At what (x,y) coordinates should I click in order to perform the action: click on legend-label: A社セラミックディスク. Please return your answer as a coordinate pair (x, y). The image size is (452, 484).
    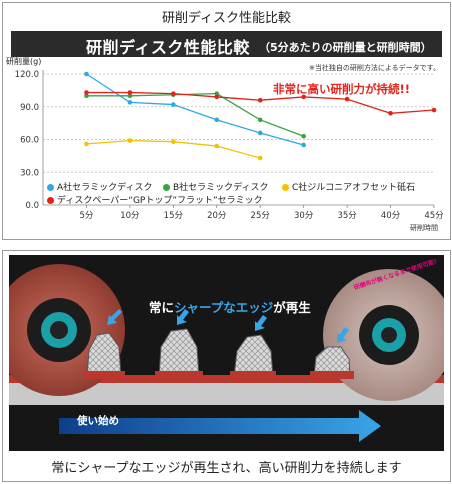
    Looking at the image, I should click on (105, 188).